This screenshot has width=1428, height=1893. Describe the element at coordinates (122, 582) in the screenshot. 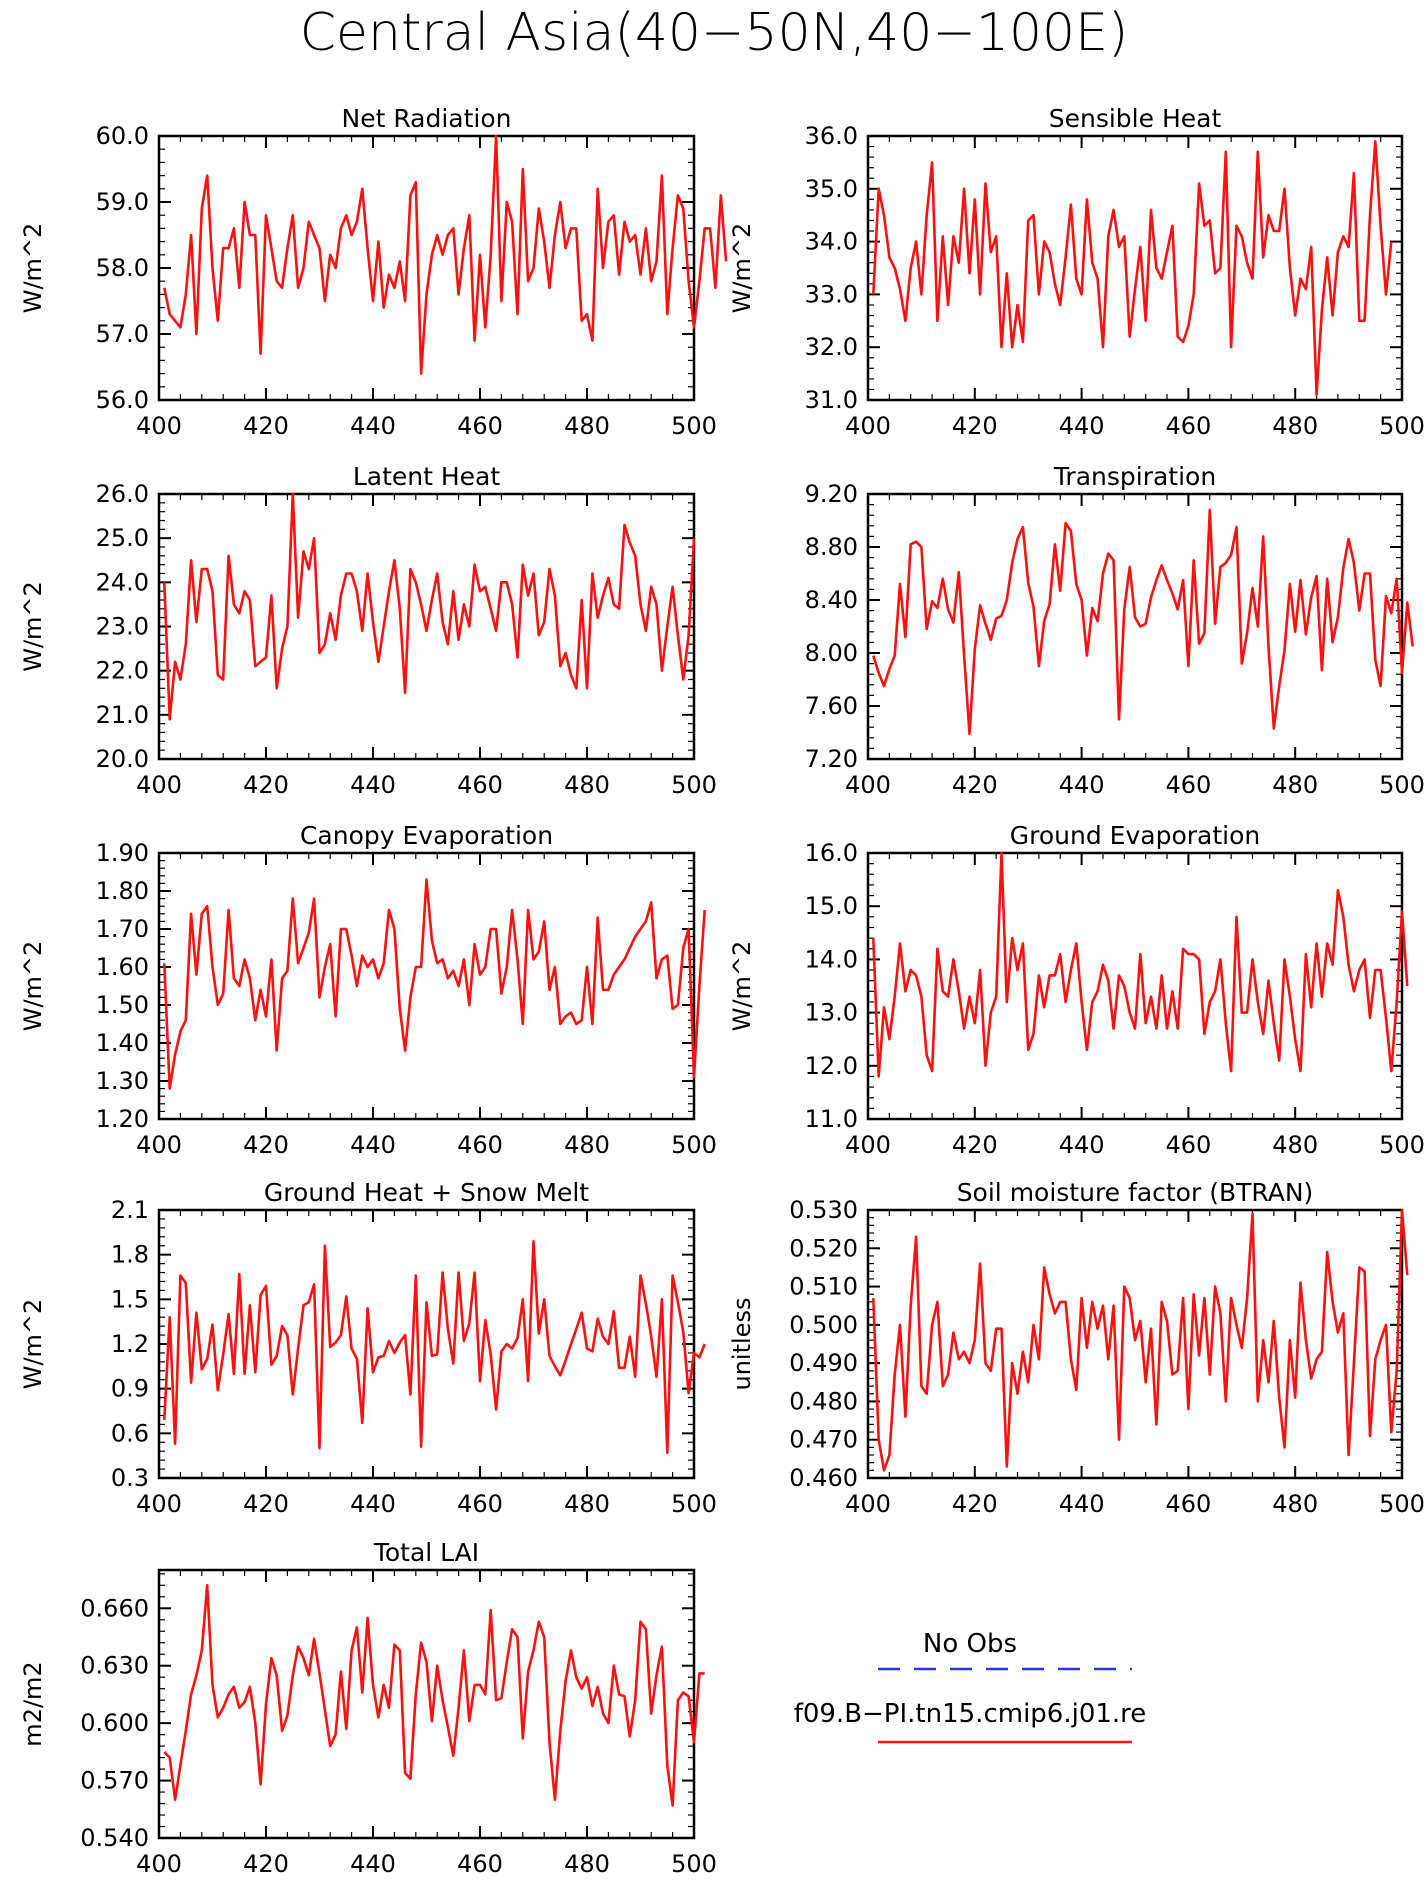

I see `y-tick-label: 24.0` at that location.